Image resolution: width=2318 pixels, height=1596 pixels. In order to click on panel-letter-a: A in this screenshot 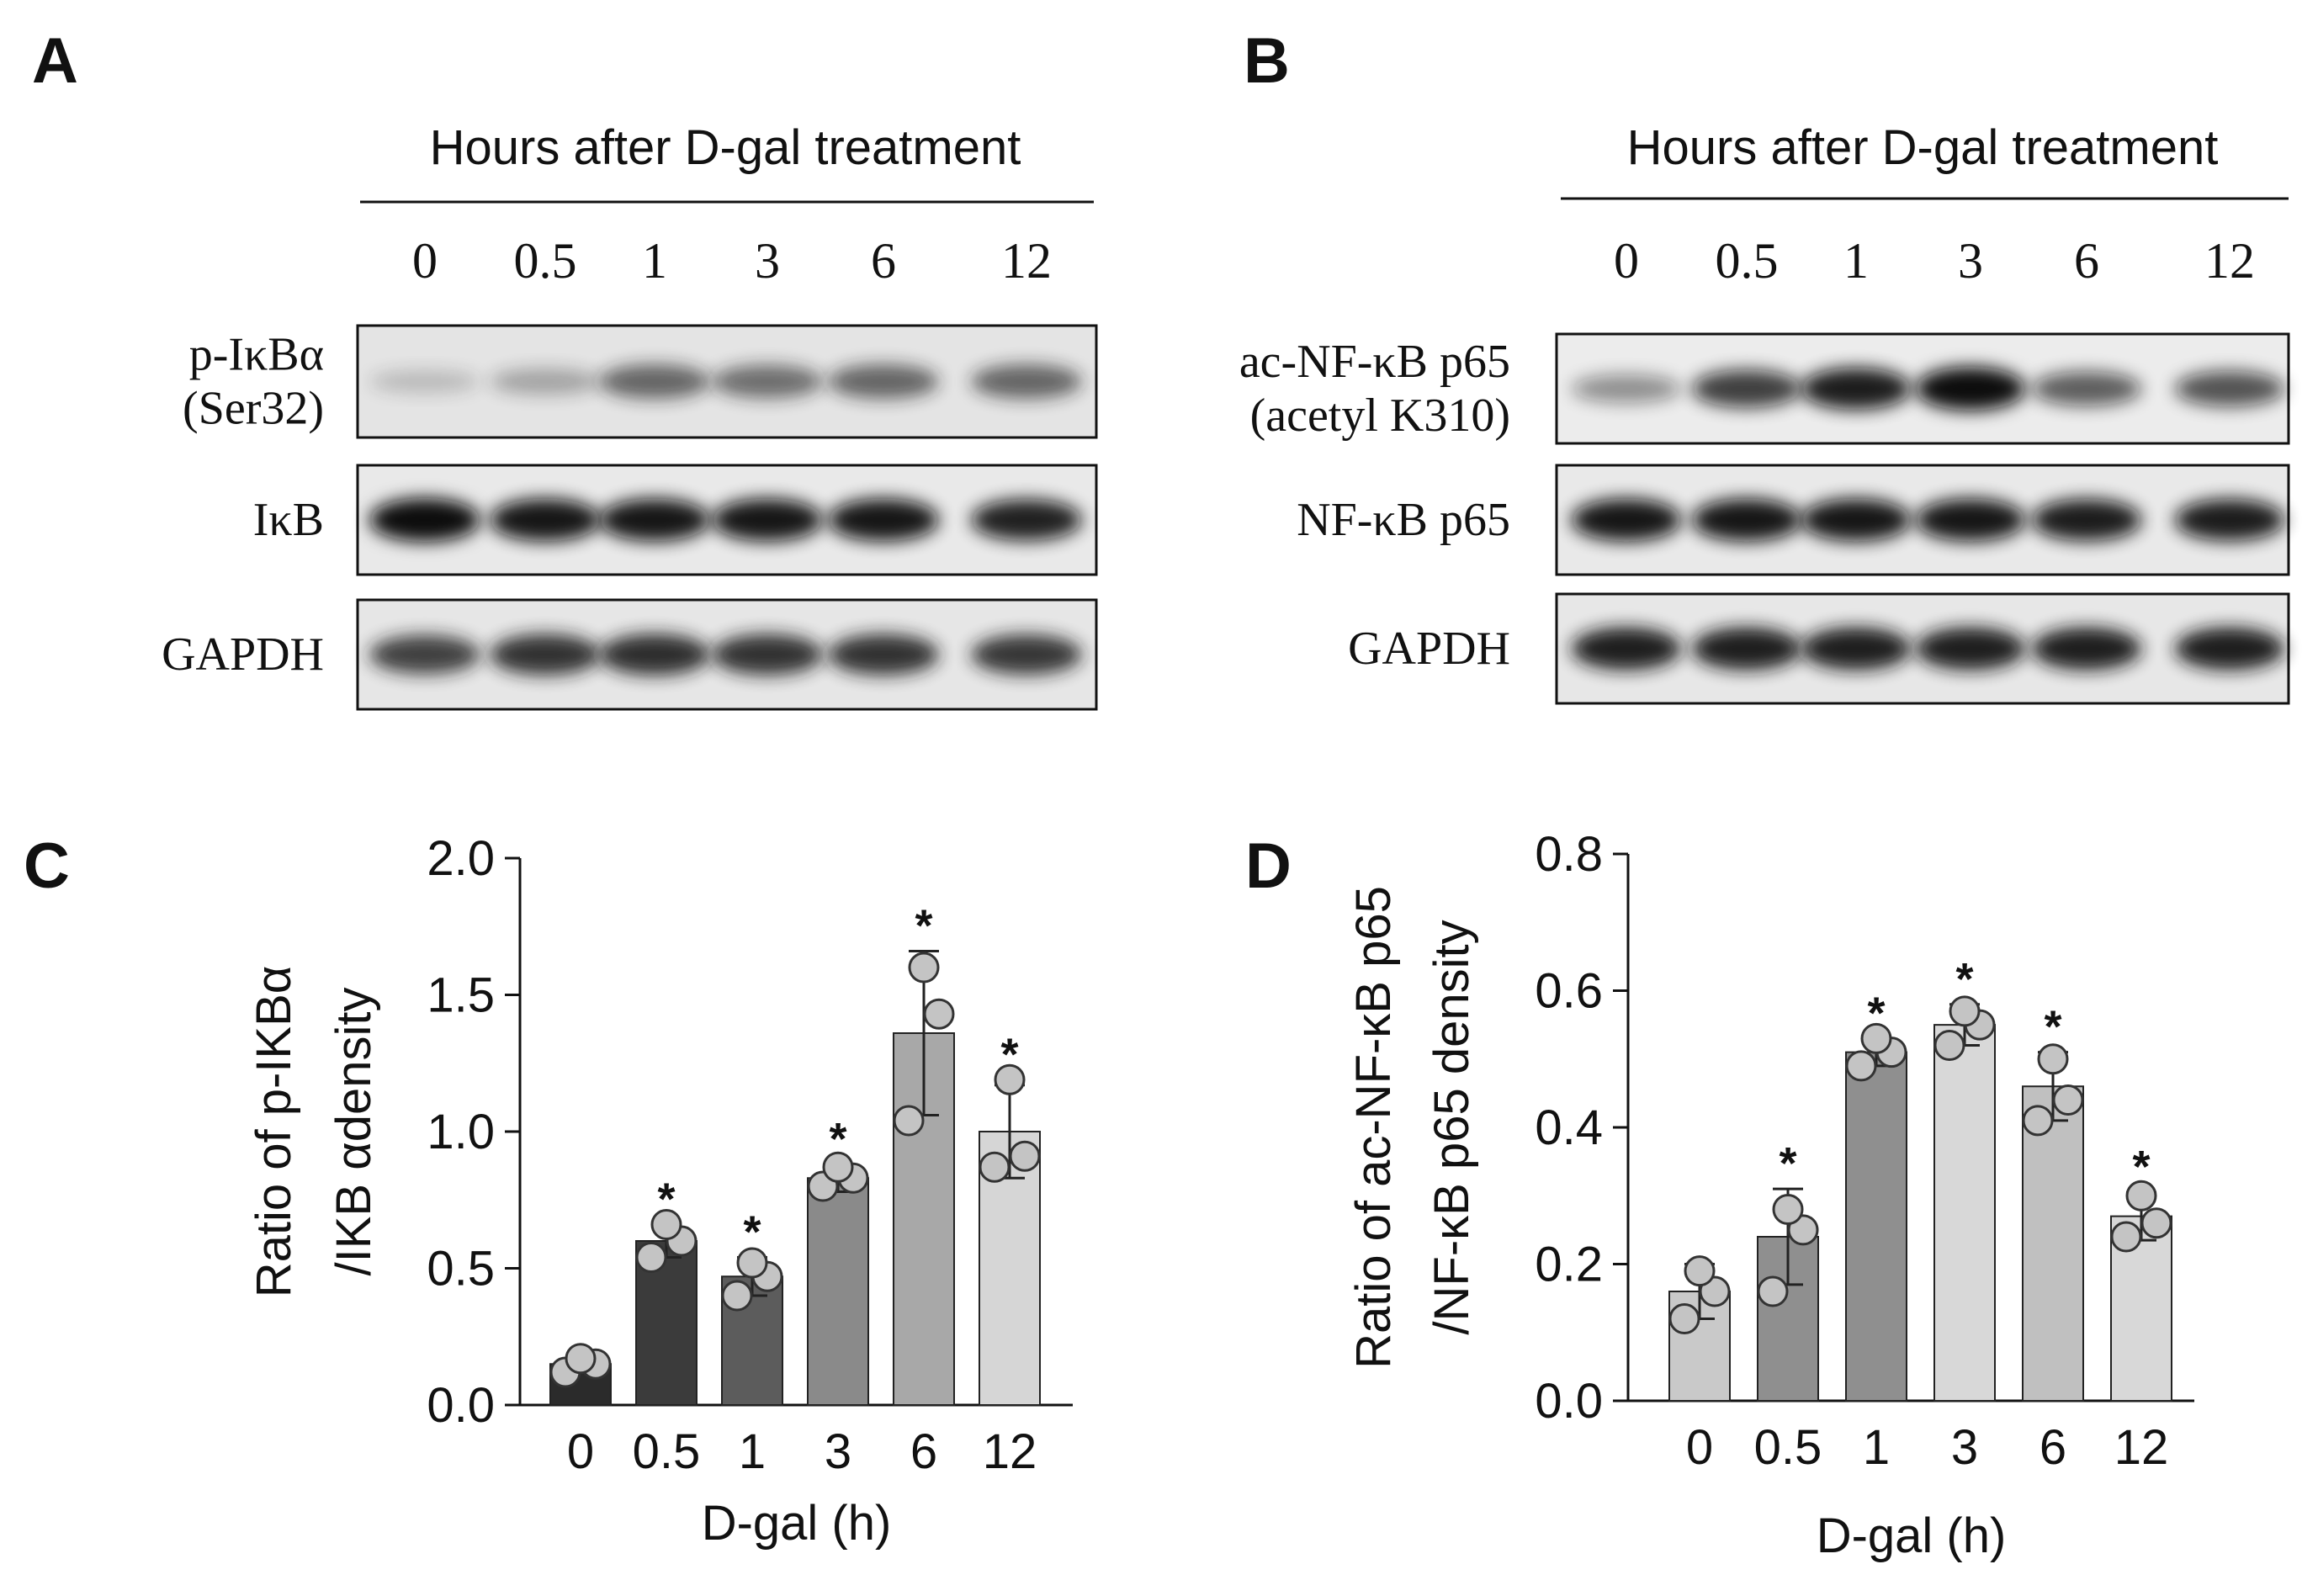, I will do `click(55, 61)`.